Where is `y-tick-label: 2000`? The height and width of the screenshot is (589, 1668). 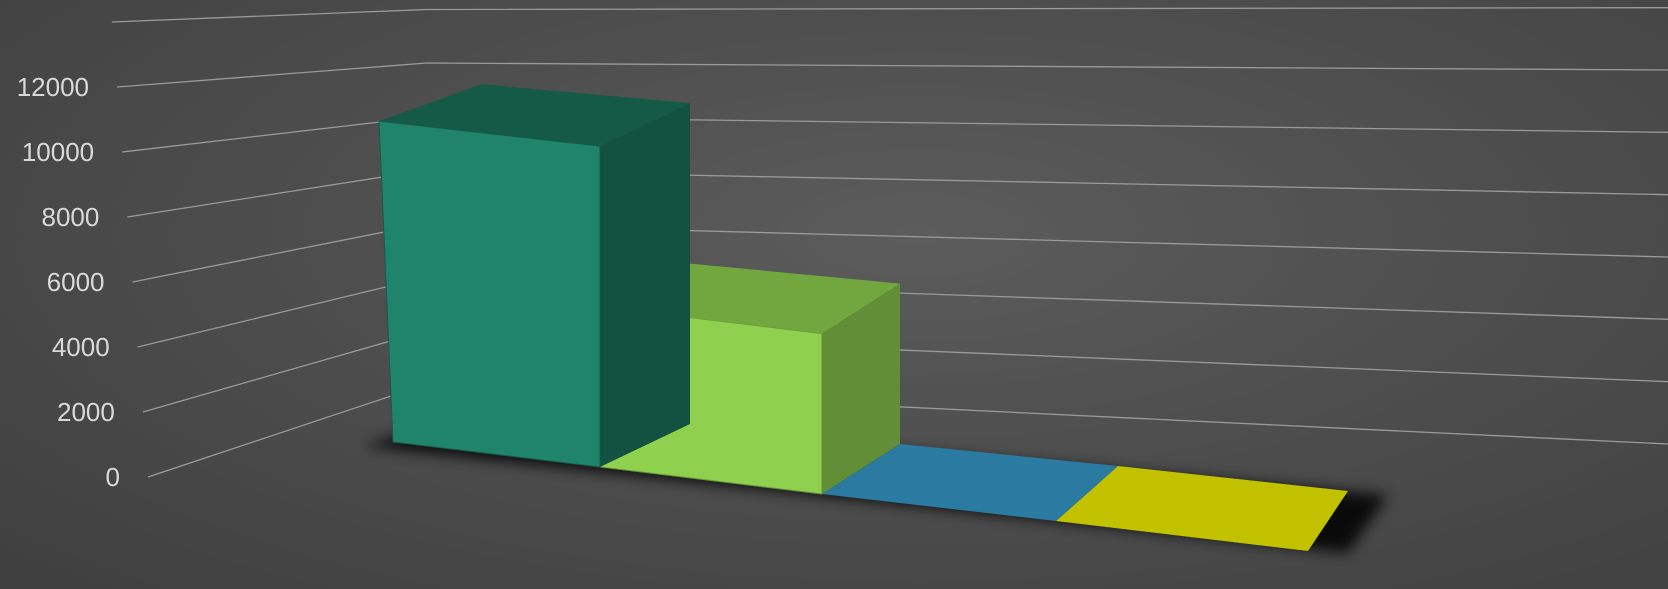
y-tick-label: 2000 is located at coordinates (86, 412).